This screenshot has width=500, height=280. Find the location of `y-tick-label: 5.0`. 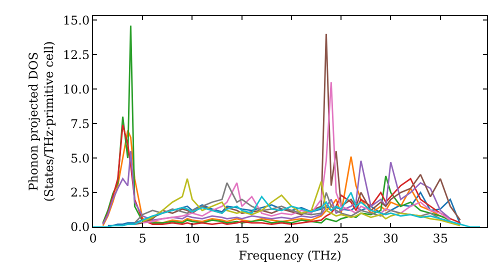

y-tick-label: 5.0 is located at coordinates (80, 158).